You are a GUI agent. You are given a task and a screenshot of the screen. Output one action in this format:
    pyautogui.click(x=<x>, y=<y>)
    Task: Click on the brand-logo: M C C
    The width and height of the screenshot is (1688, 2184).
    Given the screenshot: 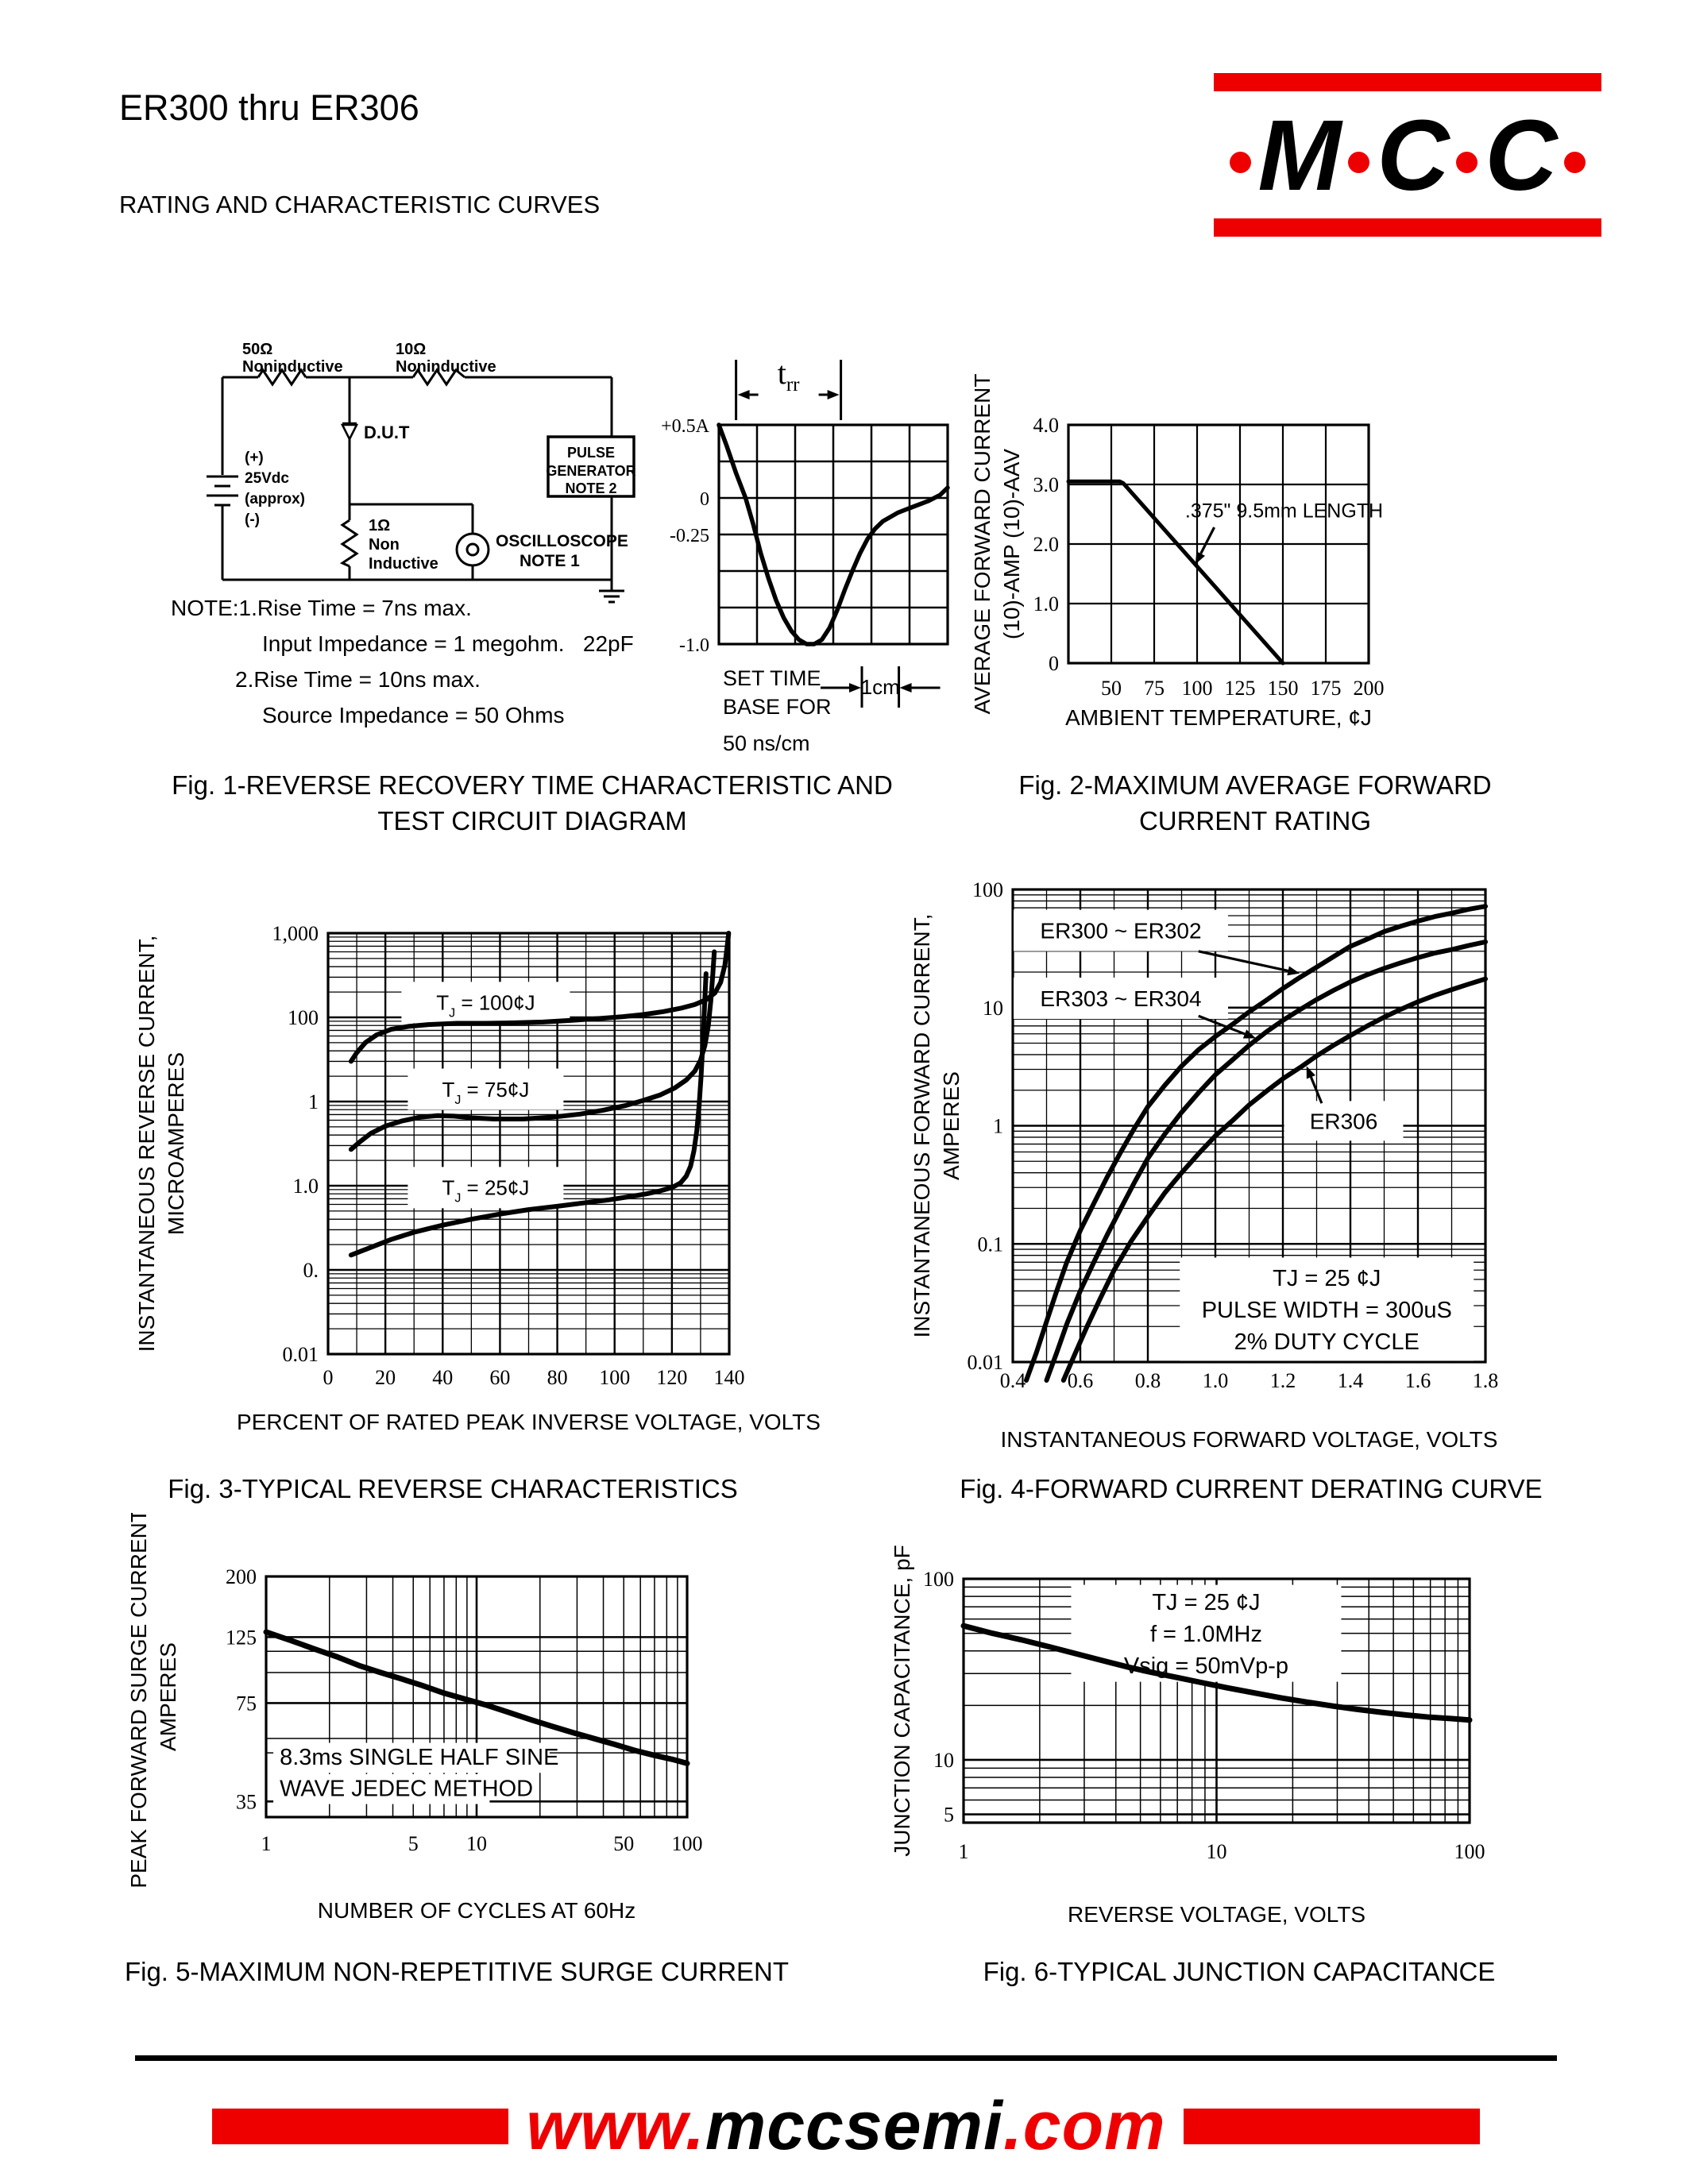 What is the action you would take?
    pyautogui.click(x=1407, y=155)
    